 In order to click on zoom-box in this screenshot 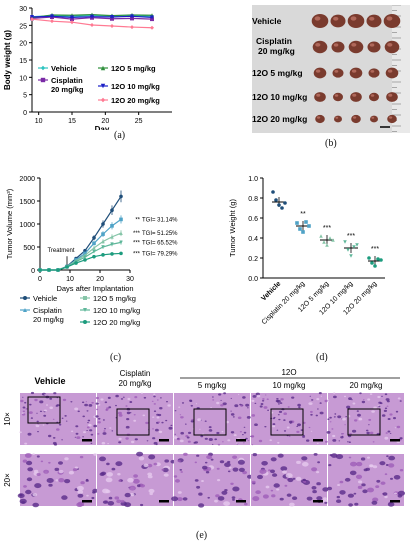, I will do `click(133, 422)`.